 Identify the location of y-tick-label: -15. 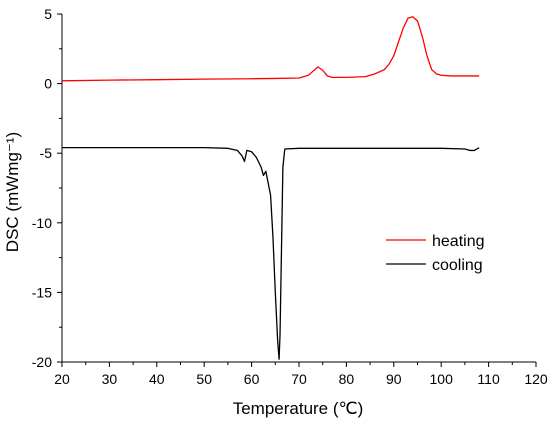
(42, 292).